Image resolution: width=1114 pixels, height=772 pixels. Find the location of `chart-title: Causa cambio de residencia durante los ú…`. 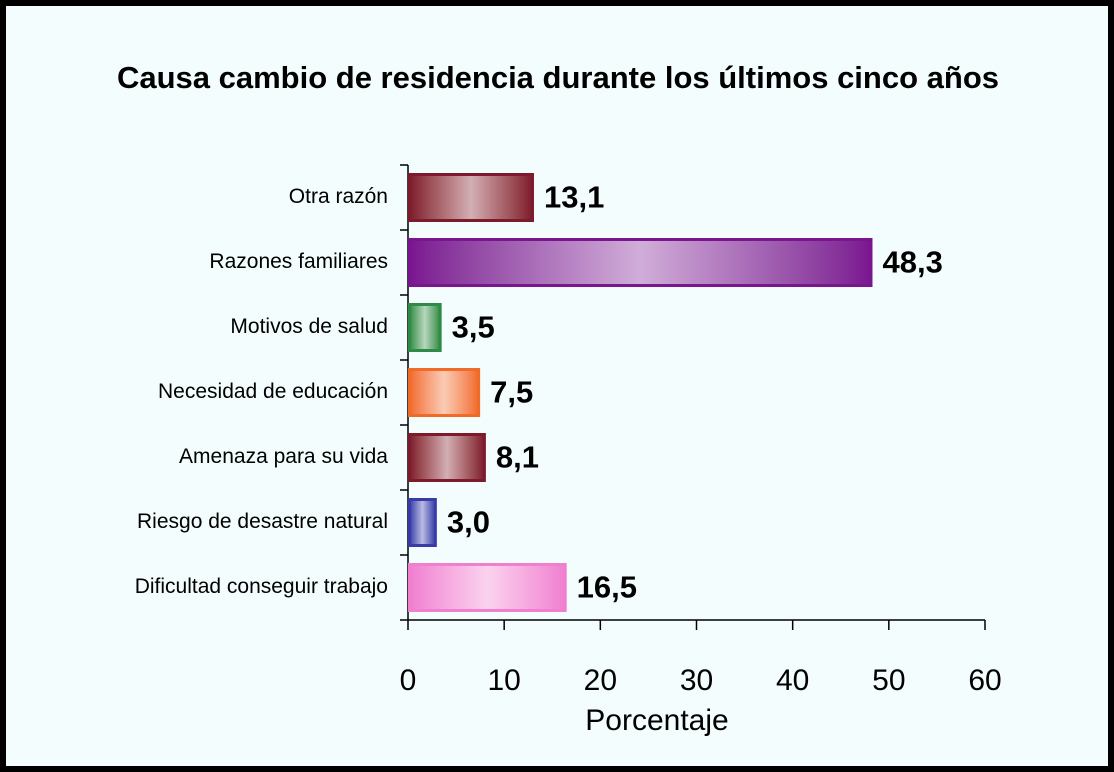

chart-title: Causa cambio de residencia durante los ú… is located at coordinates (558, 77).